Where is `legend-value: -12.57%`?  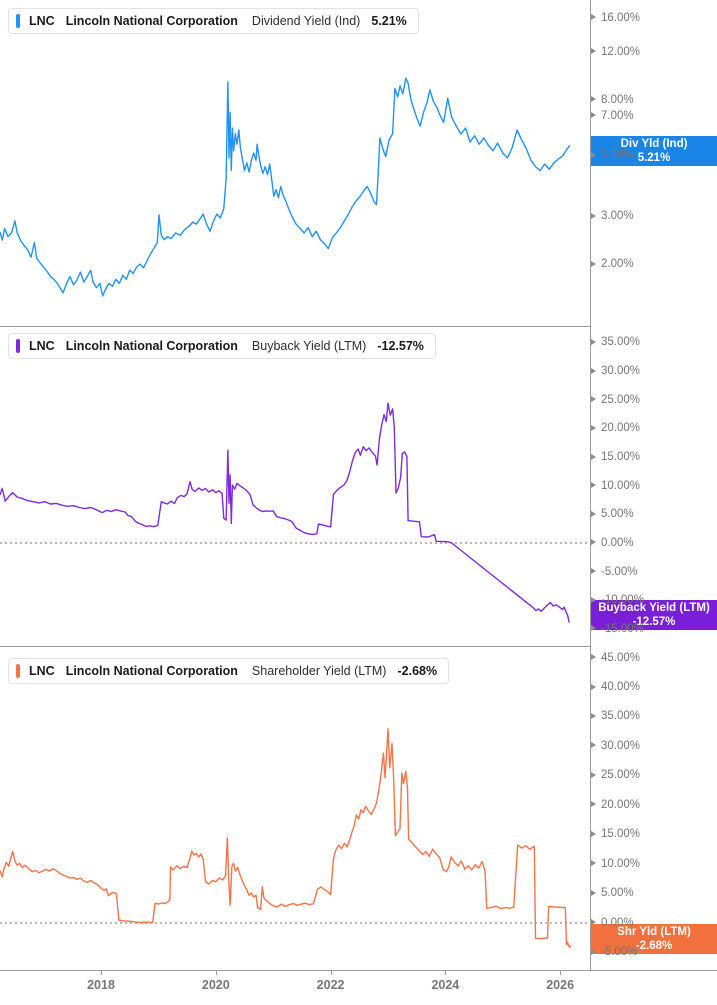
legend-value: -12.57% is located at coordinates (400, 346).